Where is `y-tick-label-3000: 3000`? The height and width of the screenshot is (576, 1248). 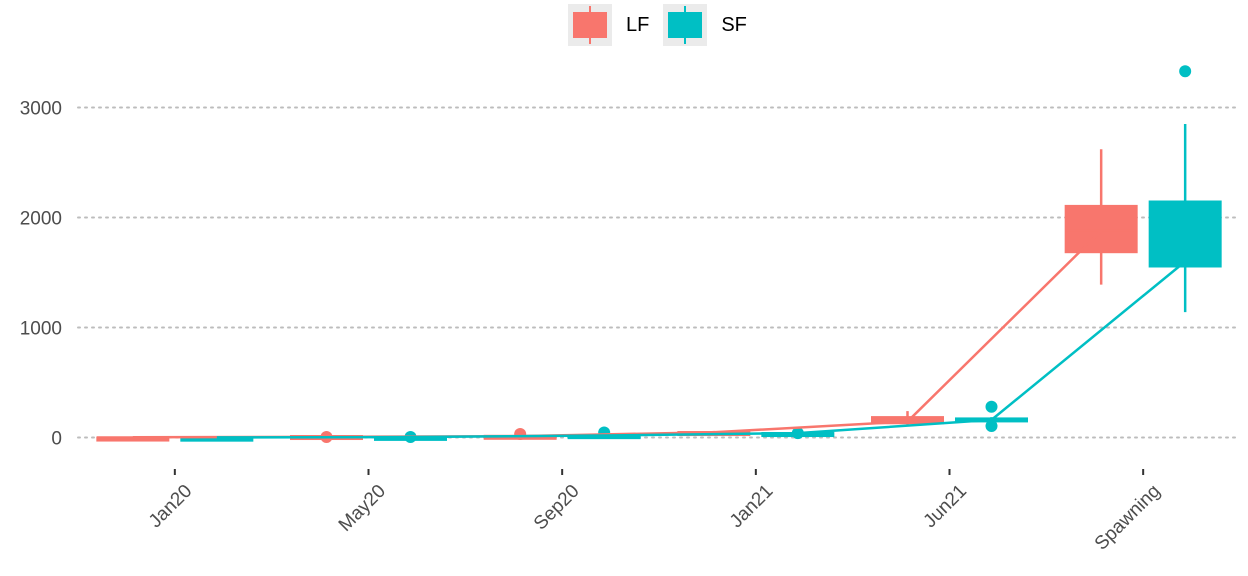
y-tick-label-3000: 3000 is located at coordinates (41, 109).